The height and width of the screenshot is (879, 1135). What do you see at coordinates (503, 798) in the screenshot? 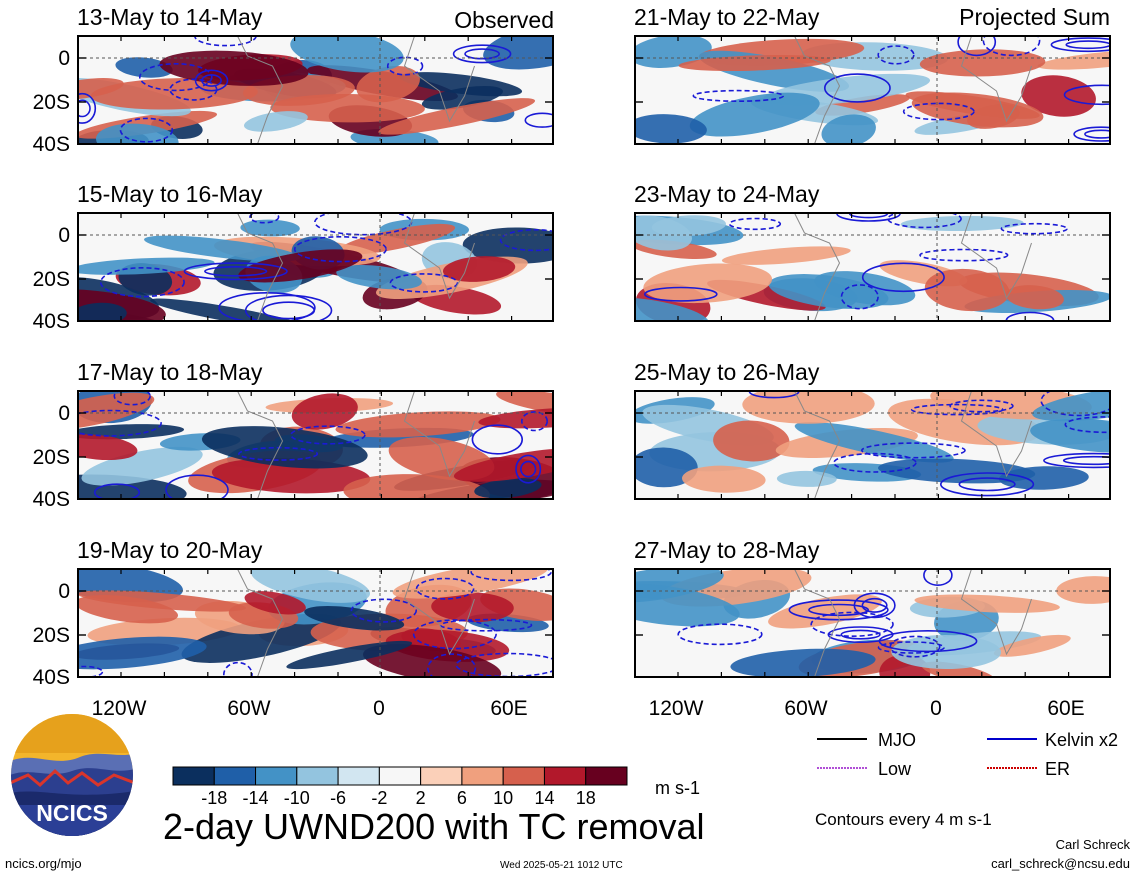
I see `colorbar-tick-label: 10` at bounding box center [503, 798].